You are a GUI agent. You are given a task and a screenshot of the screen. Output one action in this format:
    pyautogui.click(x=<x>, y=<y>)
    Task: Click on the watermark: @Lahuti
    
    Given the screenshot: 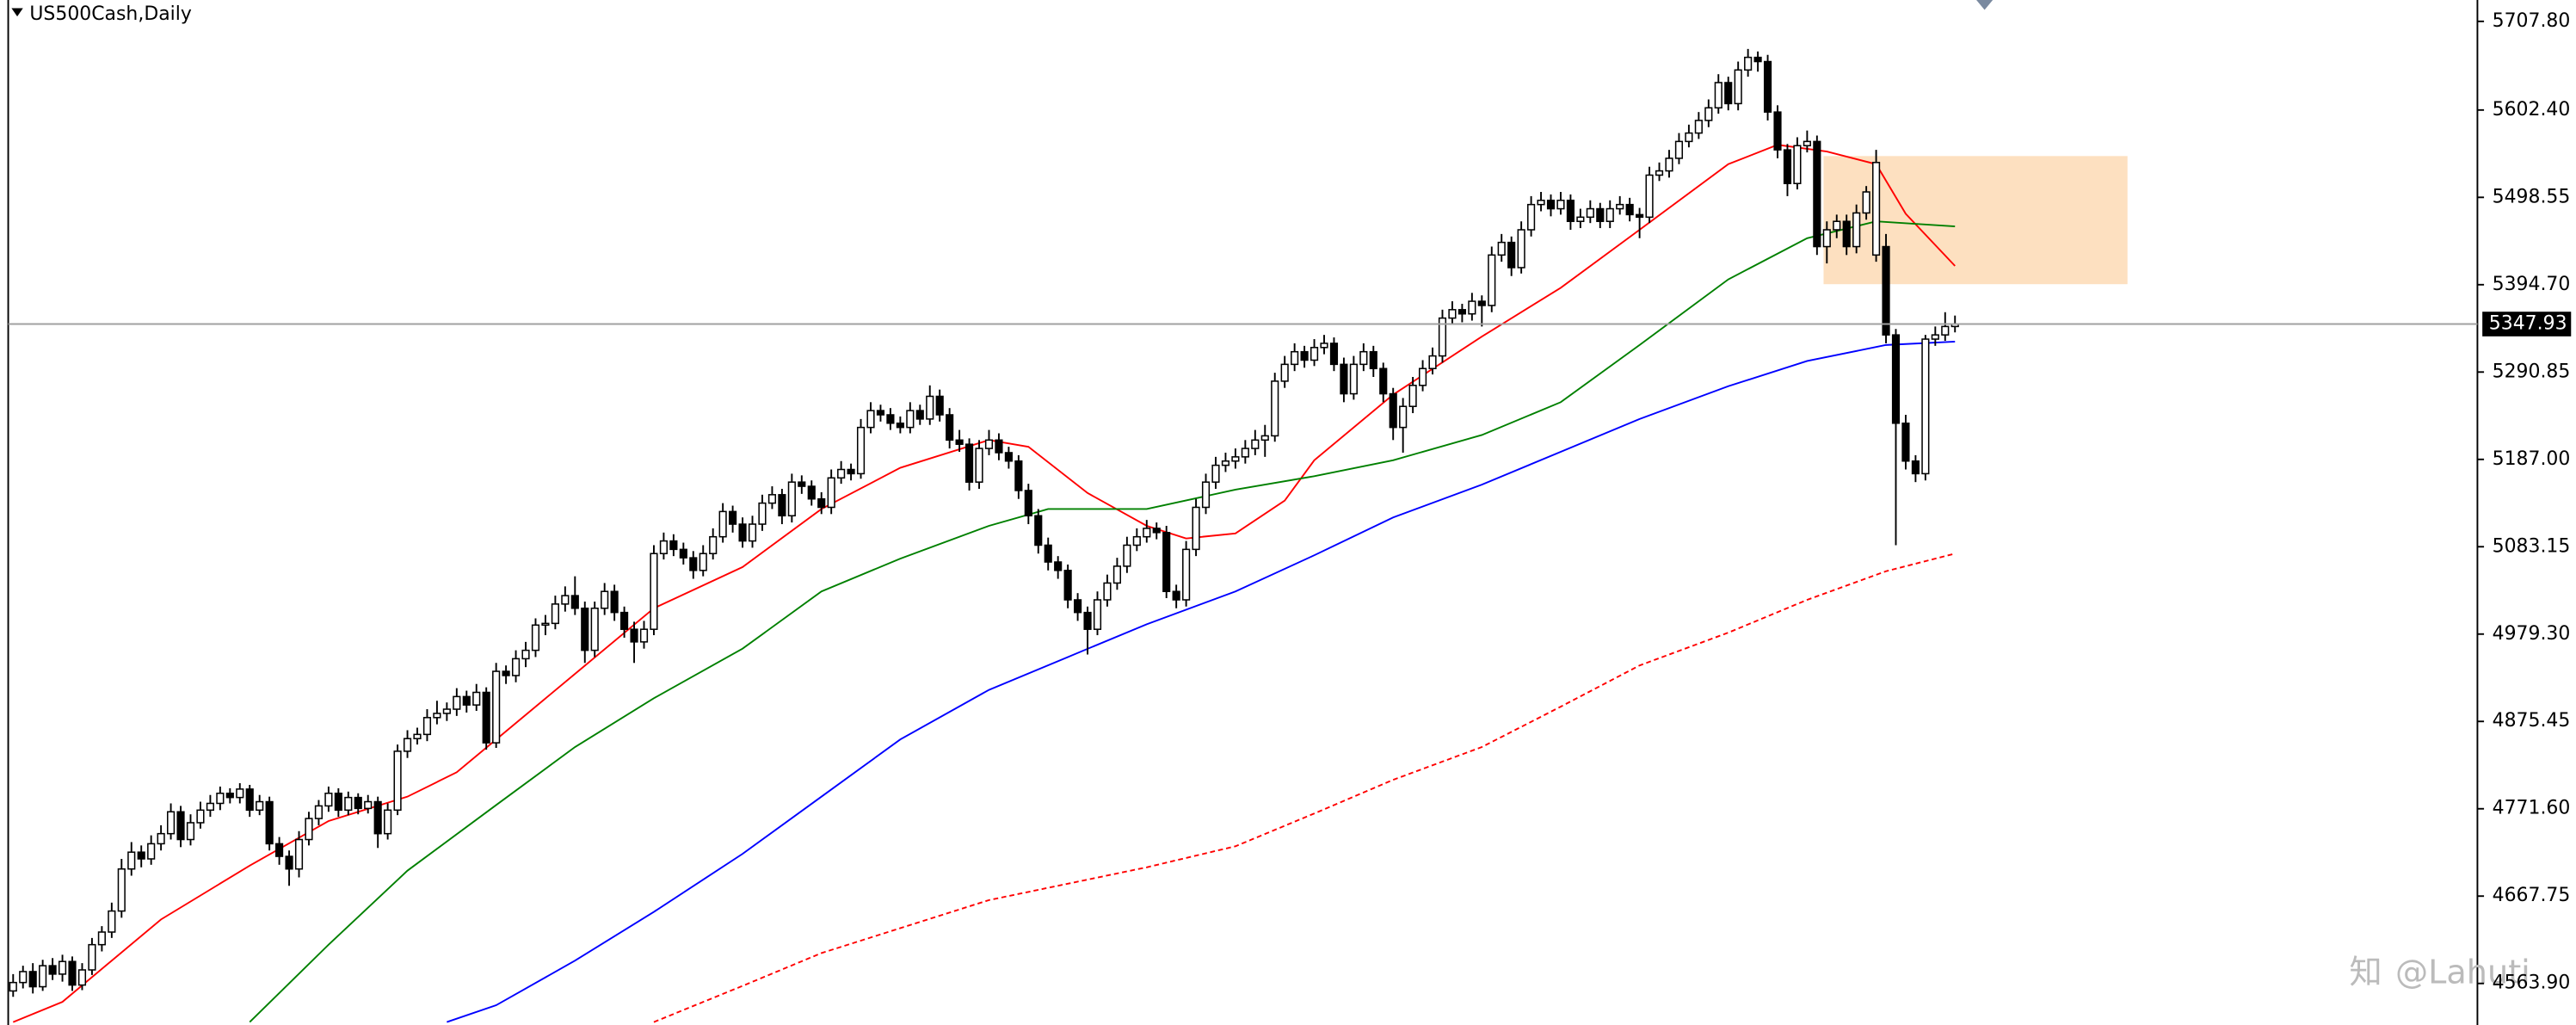 What is the action you would take?
    pyautogui.click(x=2463, y=972)
    